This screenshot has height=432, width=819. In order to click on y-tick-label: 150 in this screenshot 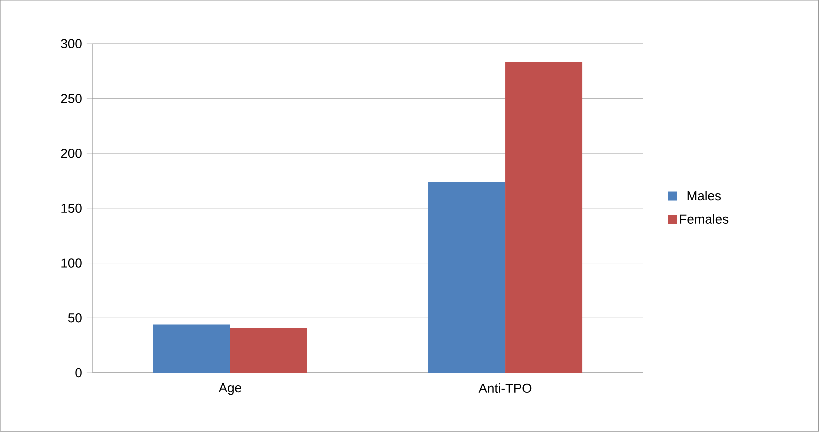, I will do `click(72, 209)`.